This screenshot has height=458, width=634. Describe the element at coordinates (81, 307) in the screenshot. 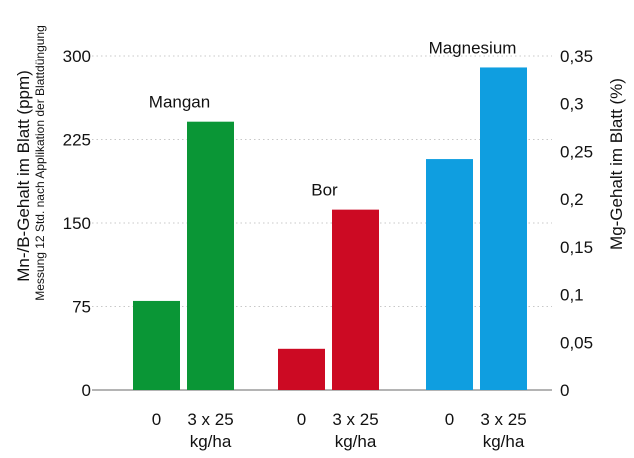

I see `left-tick-label: 75` at that location.